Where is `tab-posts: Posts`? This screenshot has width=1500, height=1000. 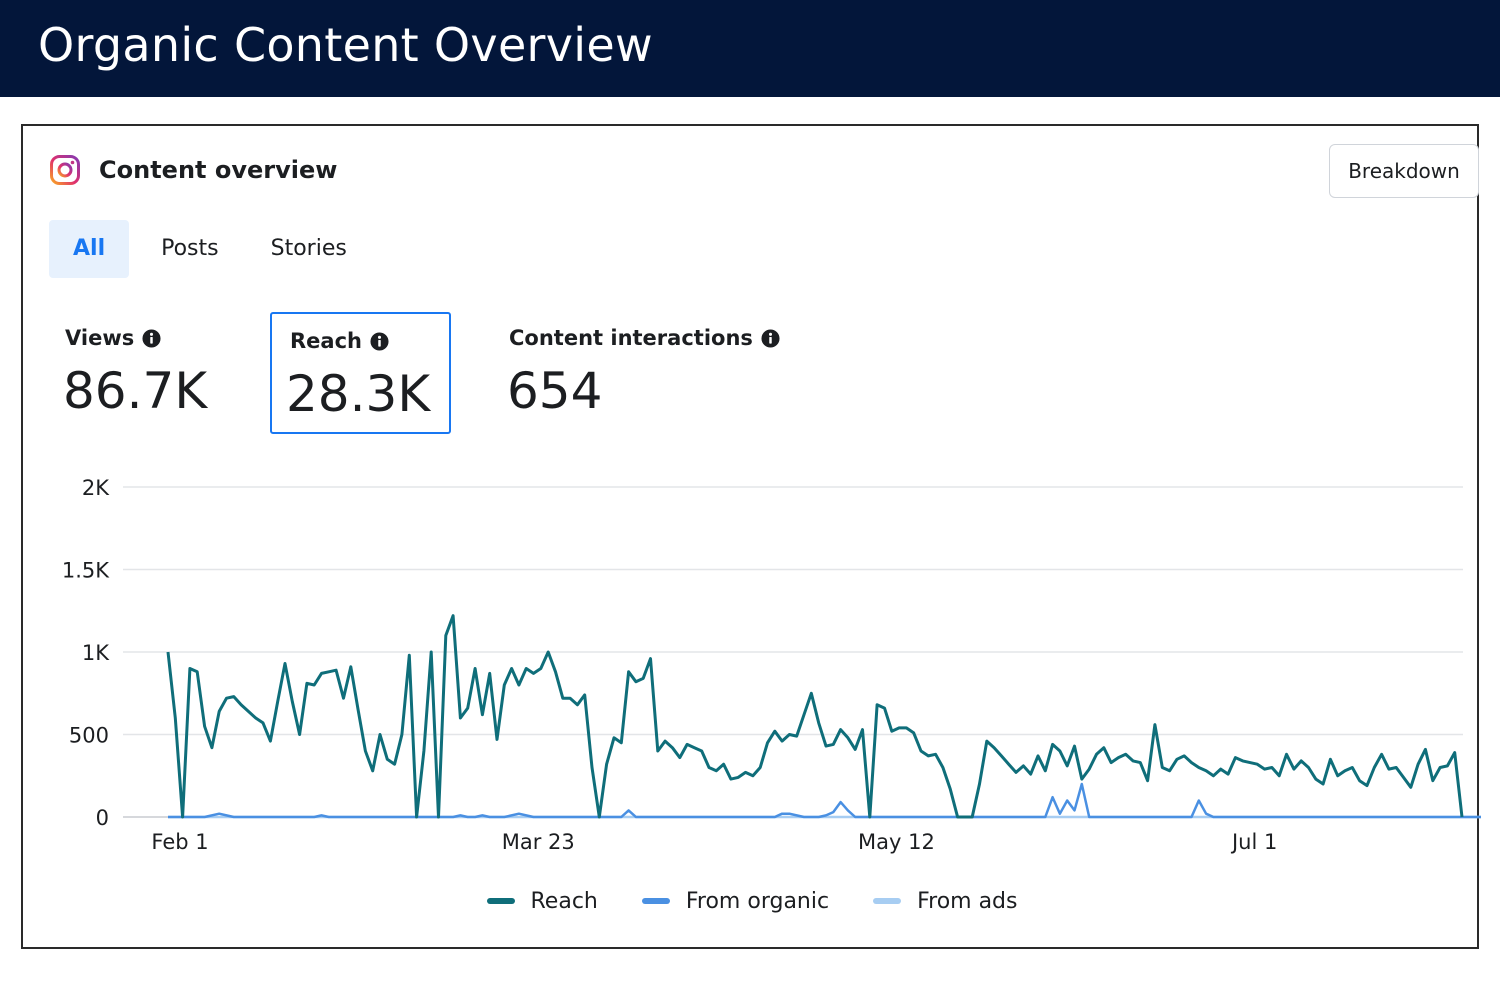
tab-posts: Posts is located at coordinates (190, 248).